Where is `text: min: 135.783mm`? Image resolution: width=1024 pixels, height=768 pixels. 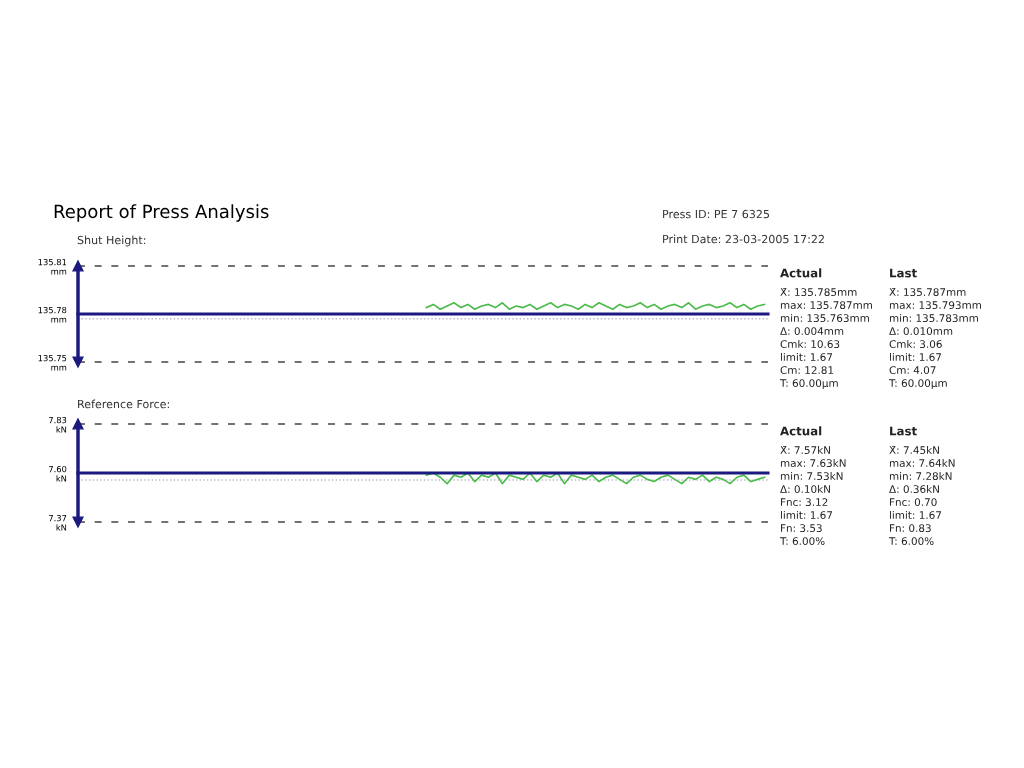
text: min: 135.783mm is located at coordinates (933, 318).